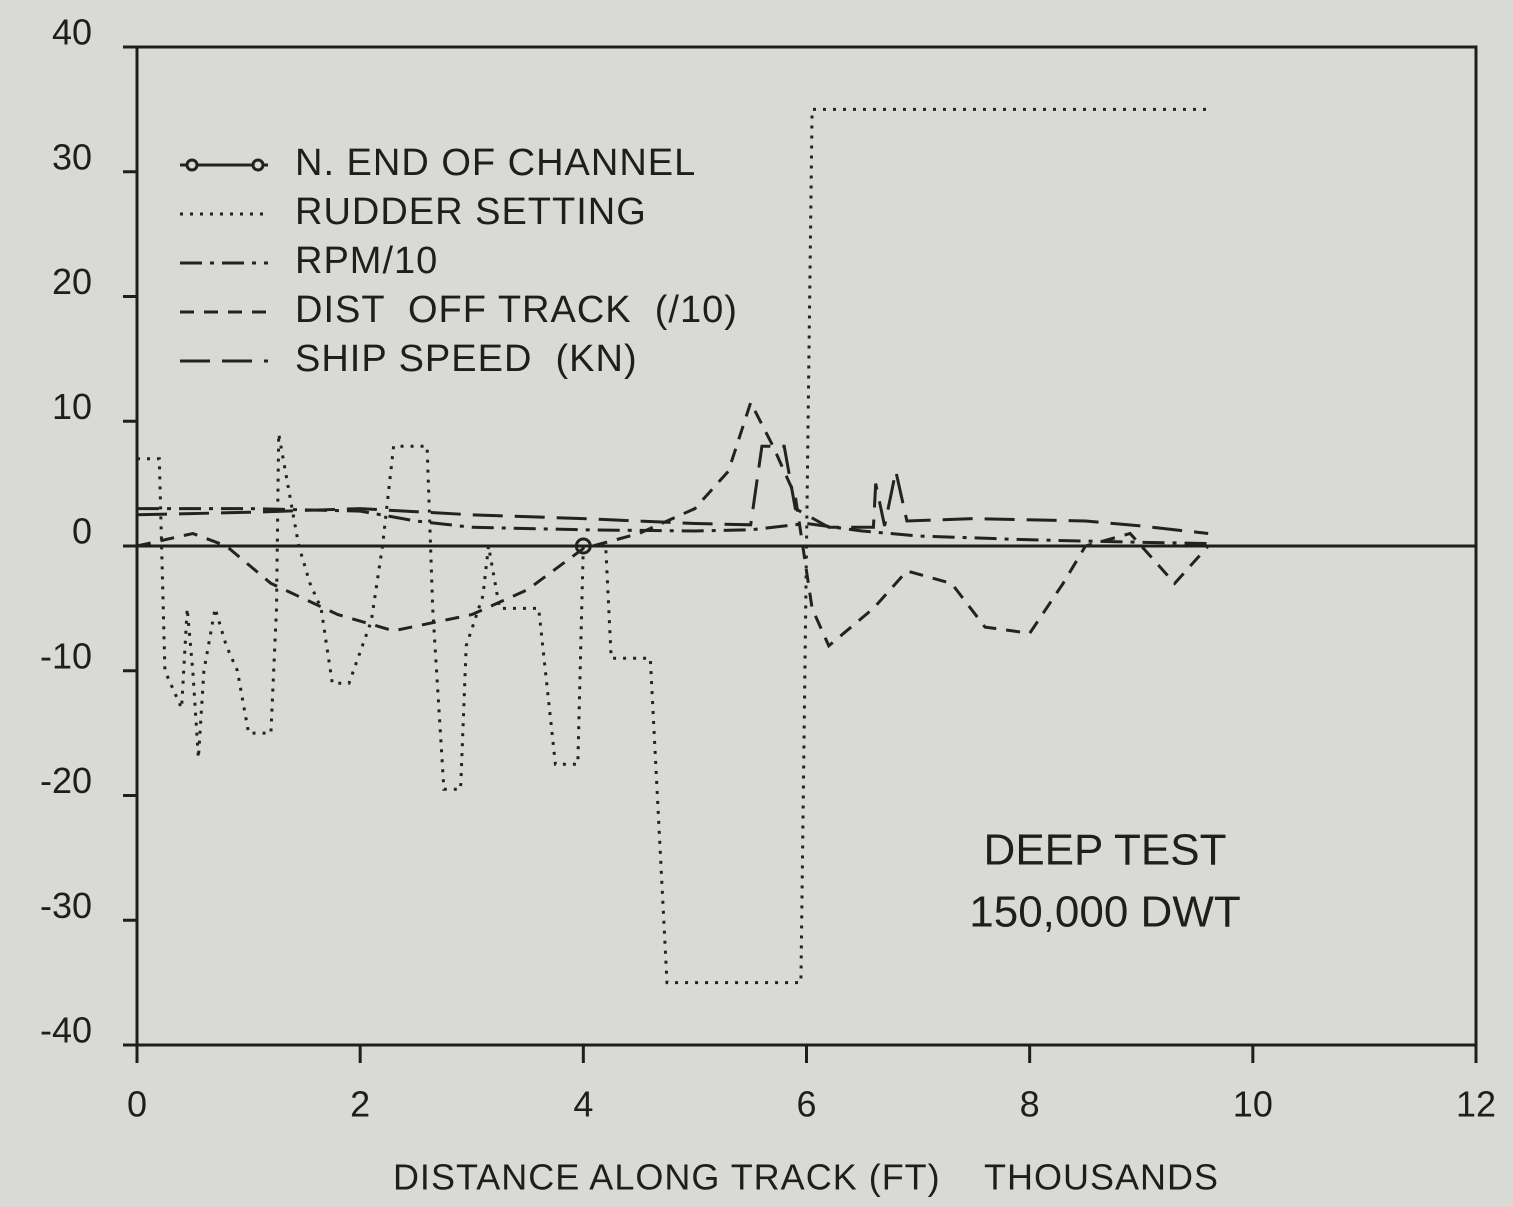  What do you see at coordinates (806, 1104) in the screenshot?
I see `x-tick-label: 6` at bounding box center [806, 1104].